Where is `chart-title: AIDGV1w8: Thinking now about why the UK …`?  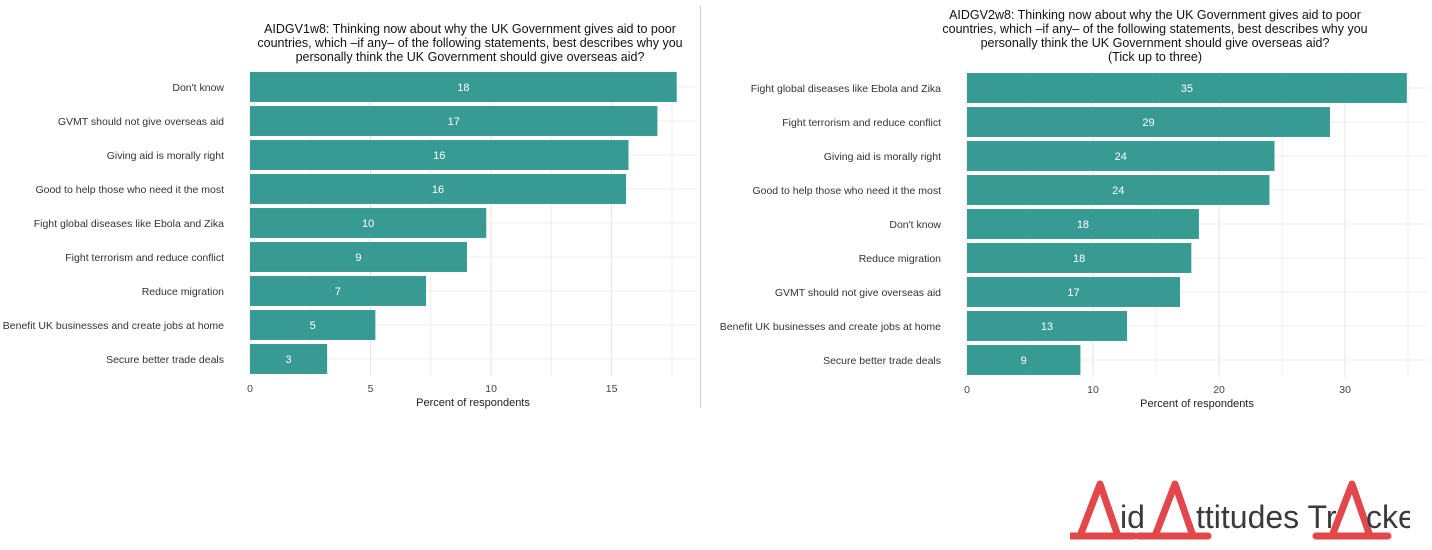
chart-title: AIDGV1w8: Thinking now about why the UK … is located at coordinates (470, 43).